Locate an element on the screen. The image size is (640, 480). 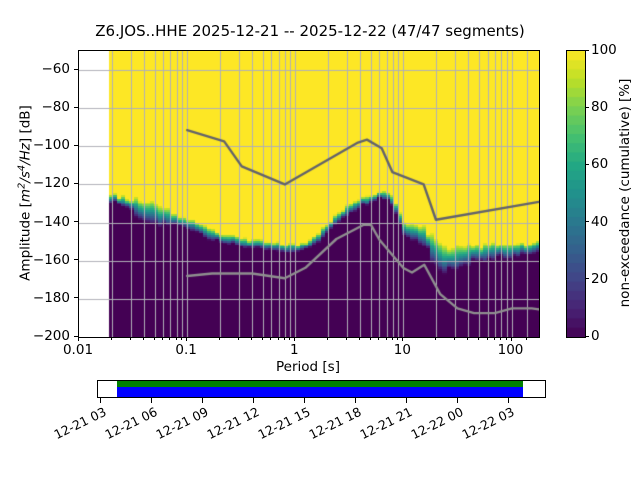
colorbar-gradient-canvas is located at coordinates (576, 194).